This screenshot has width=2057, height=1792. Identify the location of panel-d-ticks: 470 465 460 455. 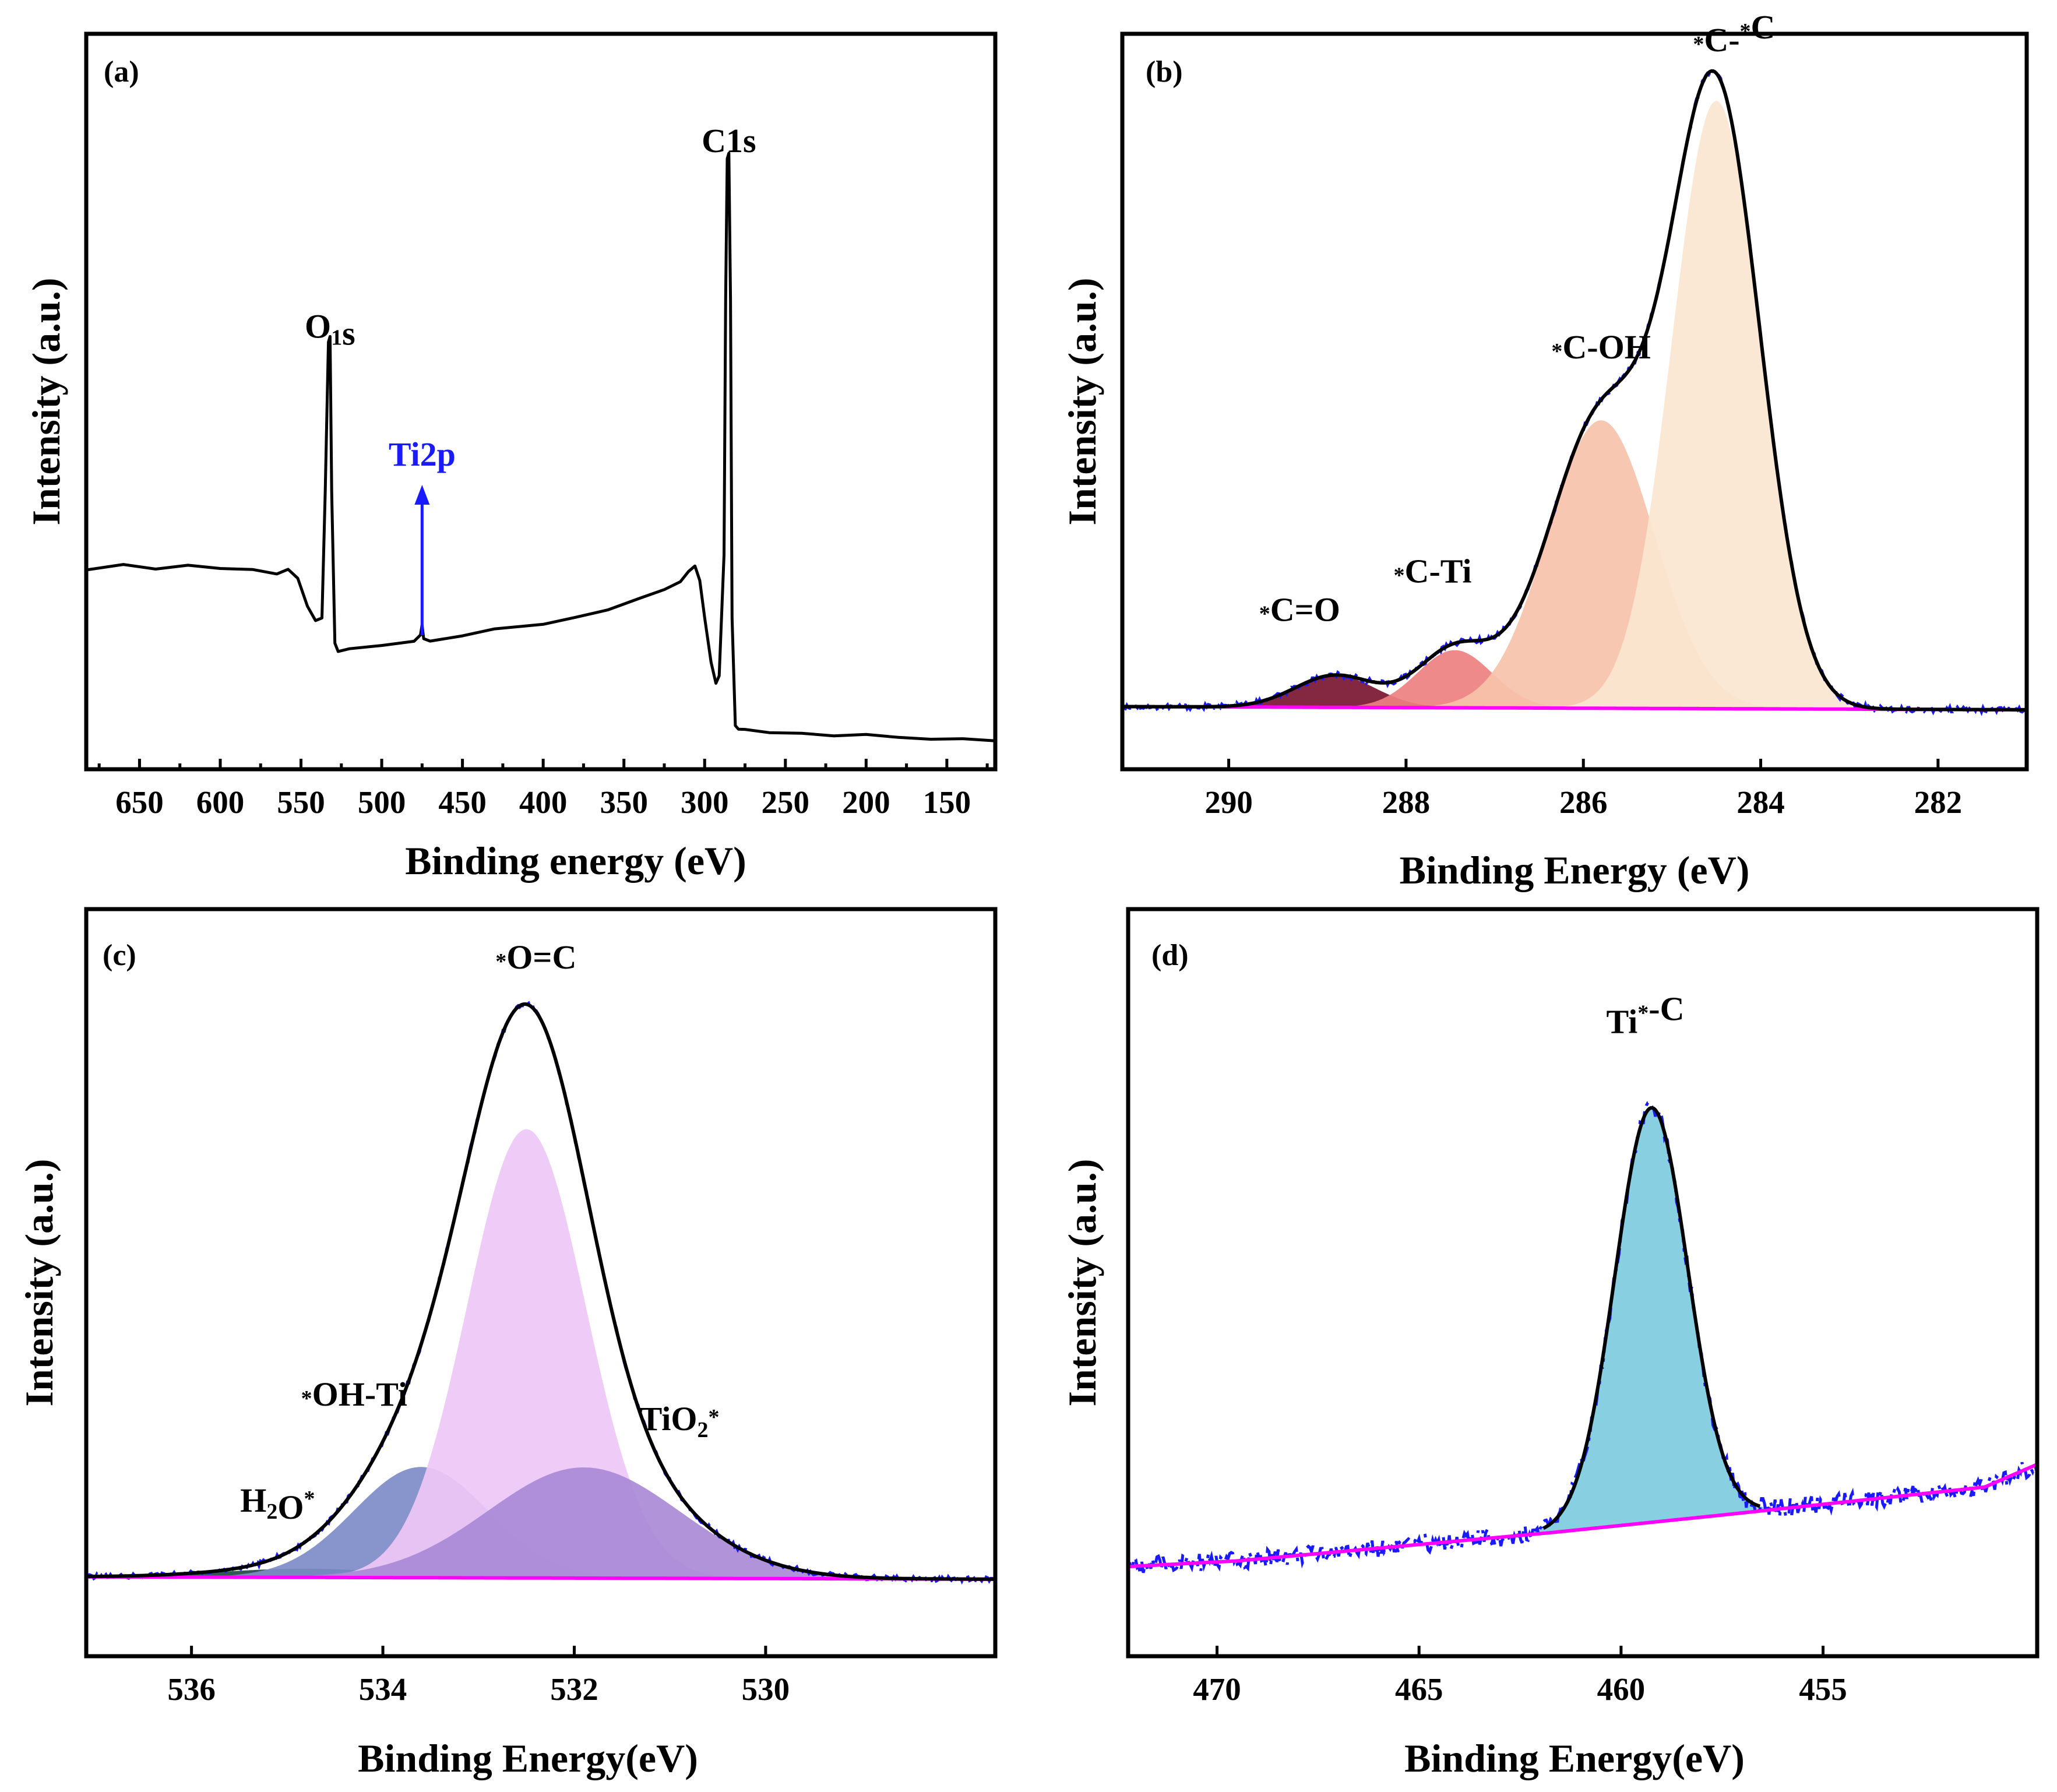
(1520, 1676).